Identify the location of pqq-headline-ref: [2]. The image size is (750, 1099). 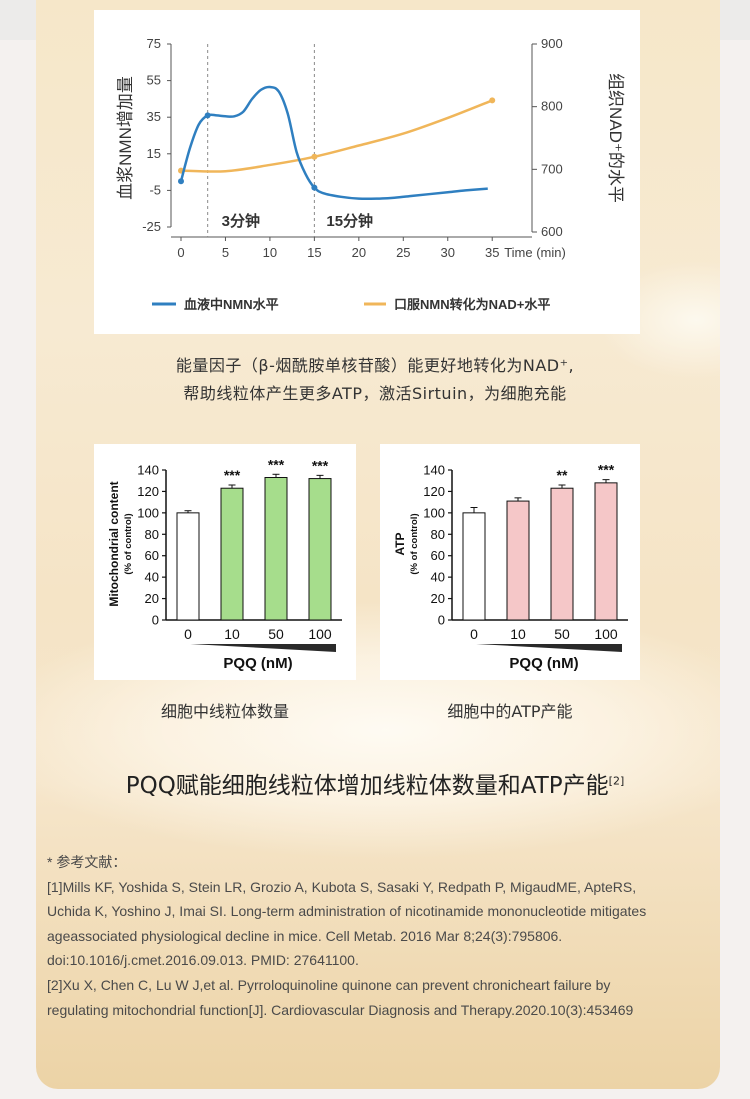
(616, 781).